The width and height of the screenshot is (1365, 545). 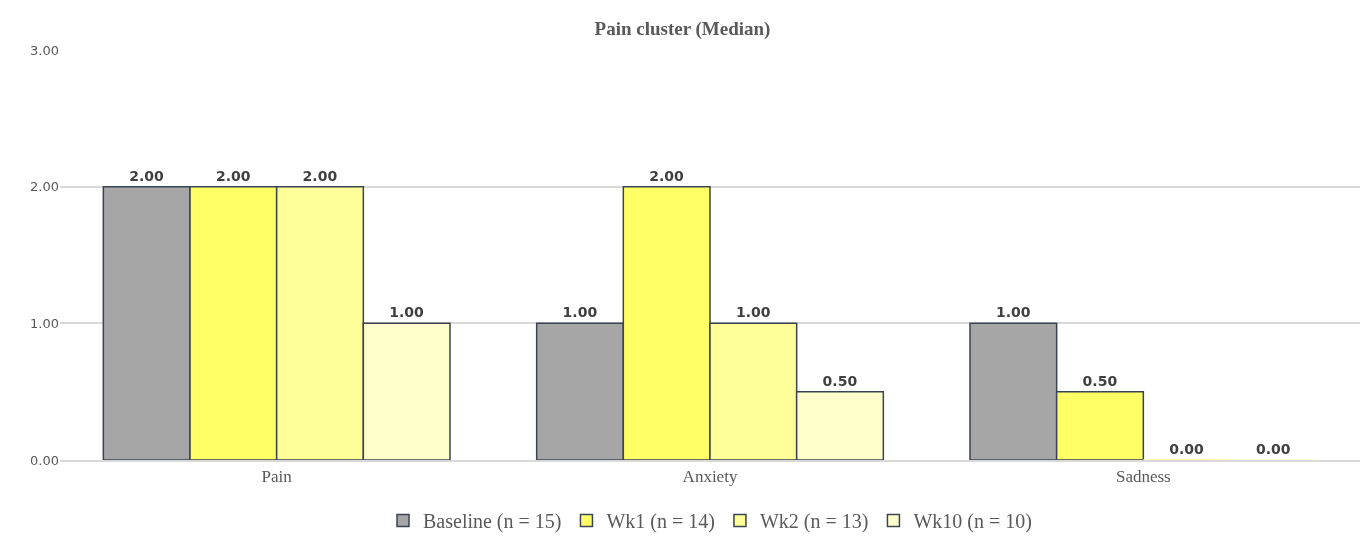 I want to click on legend-label: Wk2 (n = 13), so click(x=814, y=522).